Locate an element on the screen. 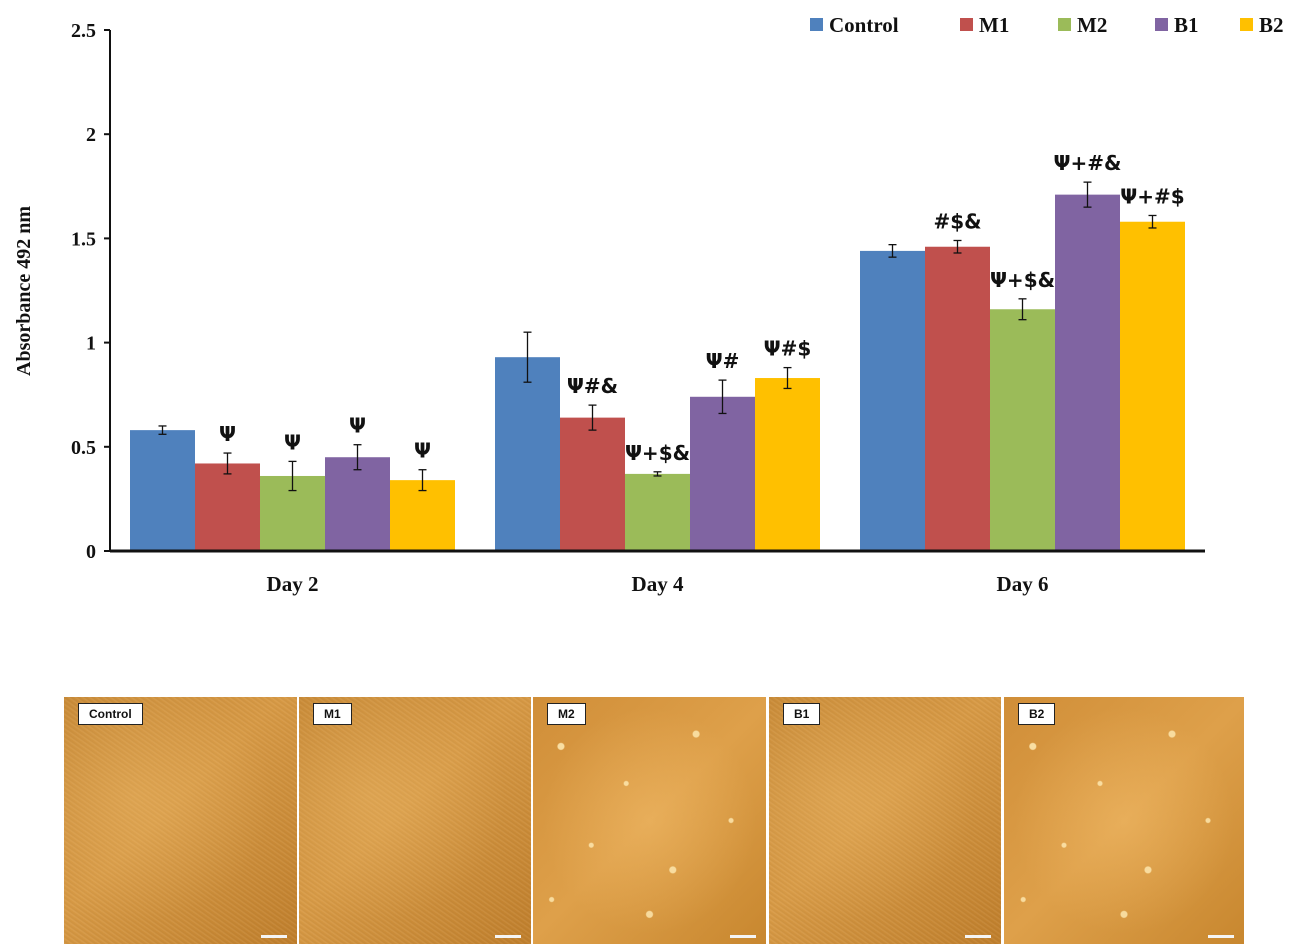  significance-annotation: Ψ#$ is located at coordinates (788, 349).